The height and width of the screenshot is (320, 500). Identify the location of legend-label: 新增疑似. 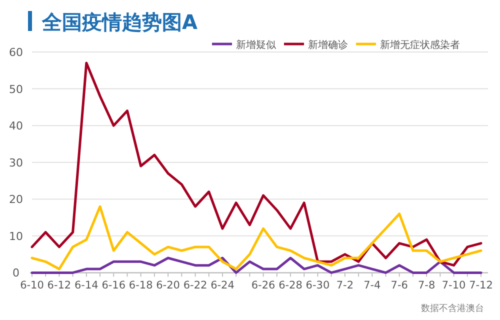
(256, 45).